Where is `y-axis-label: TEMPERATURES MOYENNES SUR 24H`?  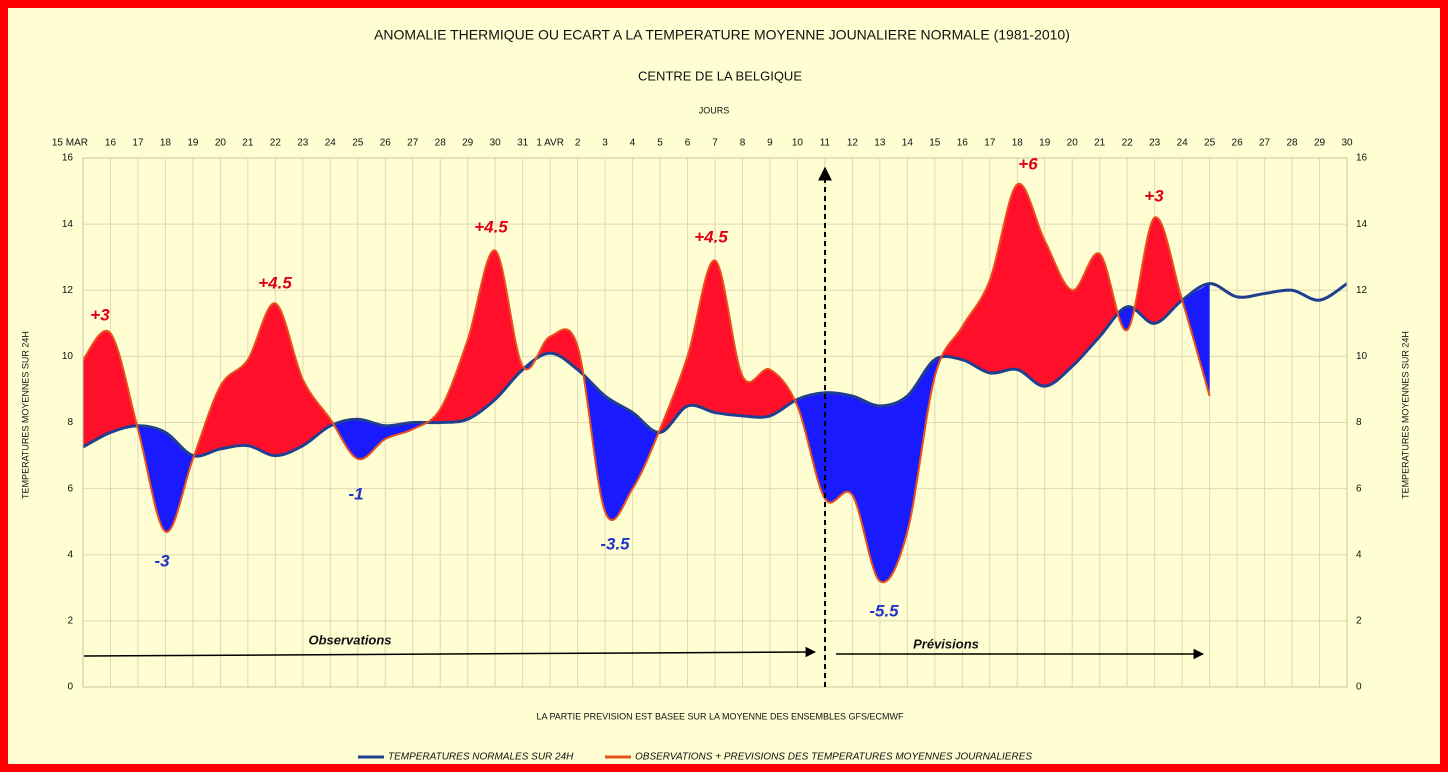 y-axis-label: TEMPERATURES MOYENNES SUR 24H is located at coordinates (25, 415).